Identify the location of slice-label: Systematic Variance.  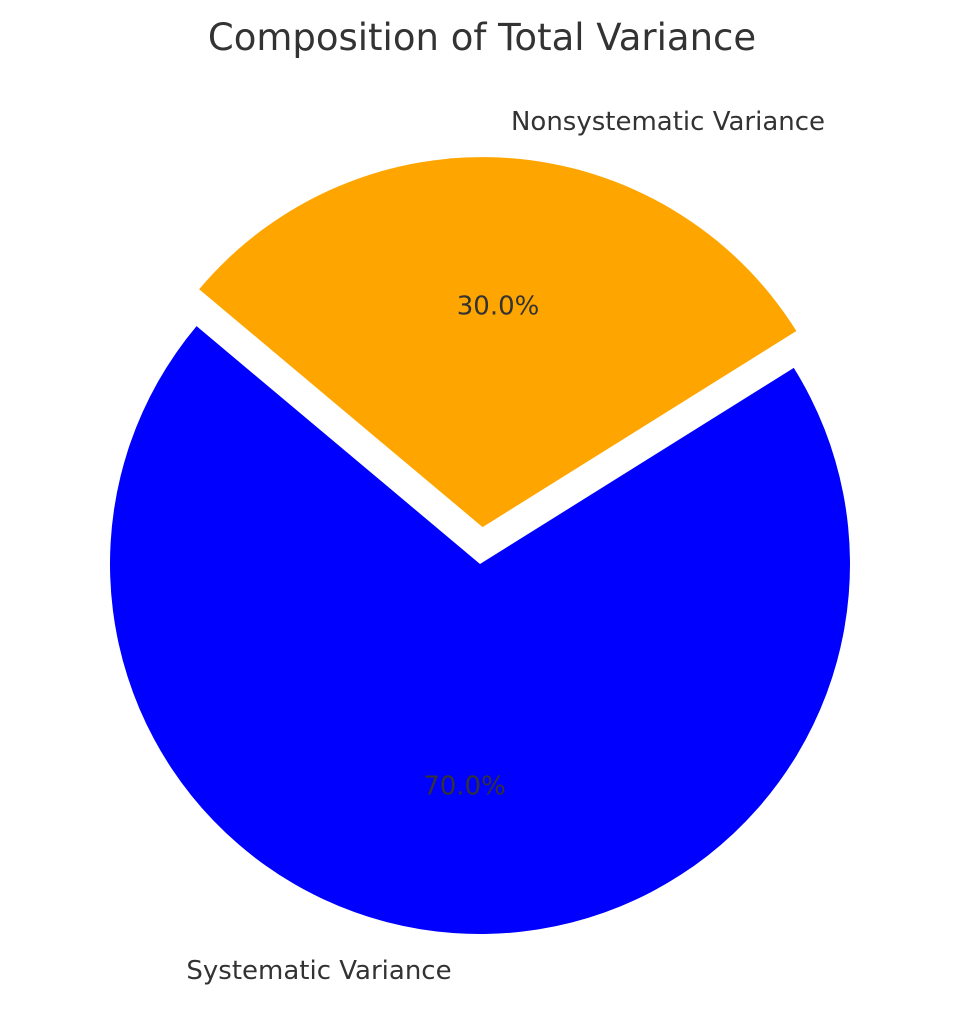
(318, 971).